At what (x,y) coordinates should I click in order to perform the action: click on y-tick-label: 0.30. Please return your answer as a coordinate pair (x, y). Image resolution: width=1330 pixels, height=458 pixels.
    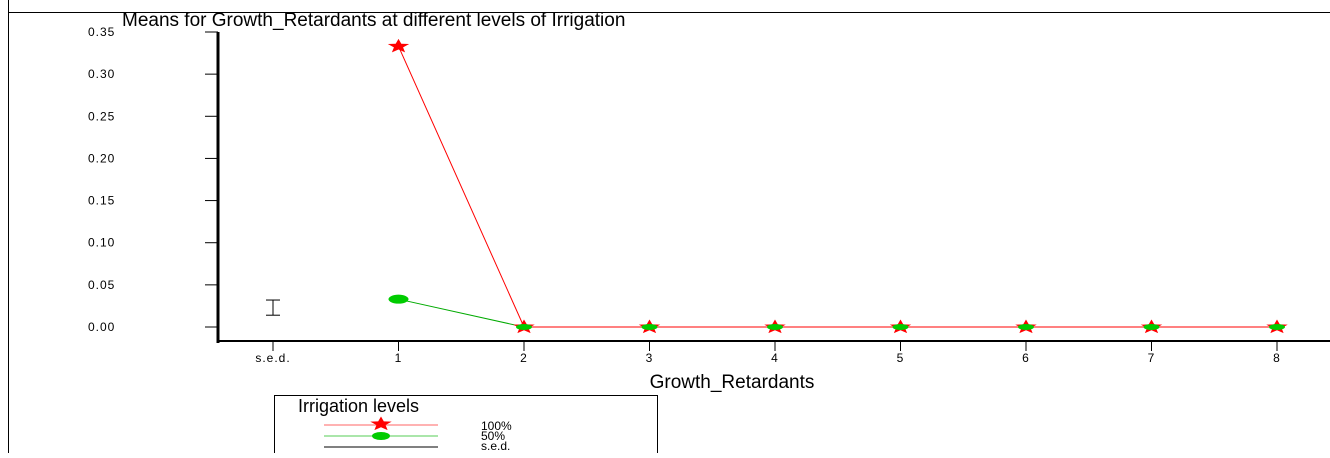
    Looking at the image, I should click on (101, 74).